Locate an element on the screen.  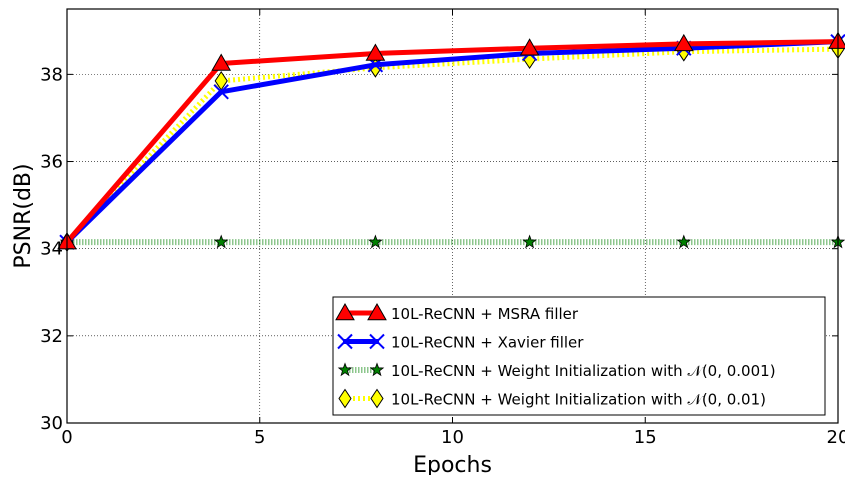
y-axis-title: PSNR(dB) is located at coordinates (23, 215).